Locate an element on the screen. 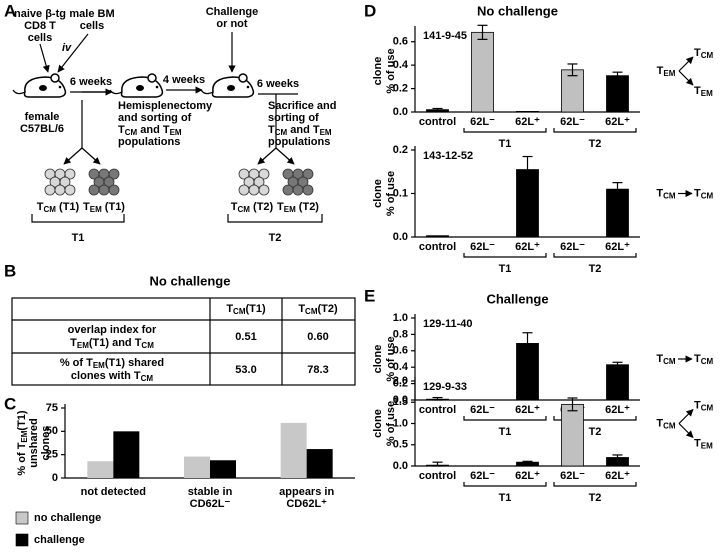  interval: 4 weeks is located at coordinates (184, 80).